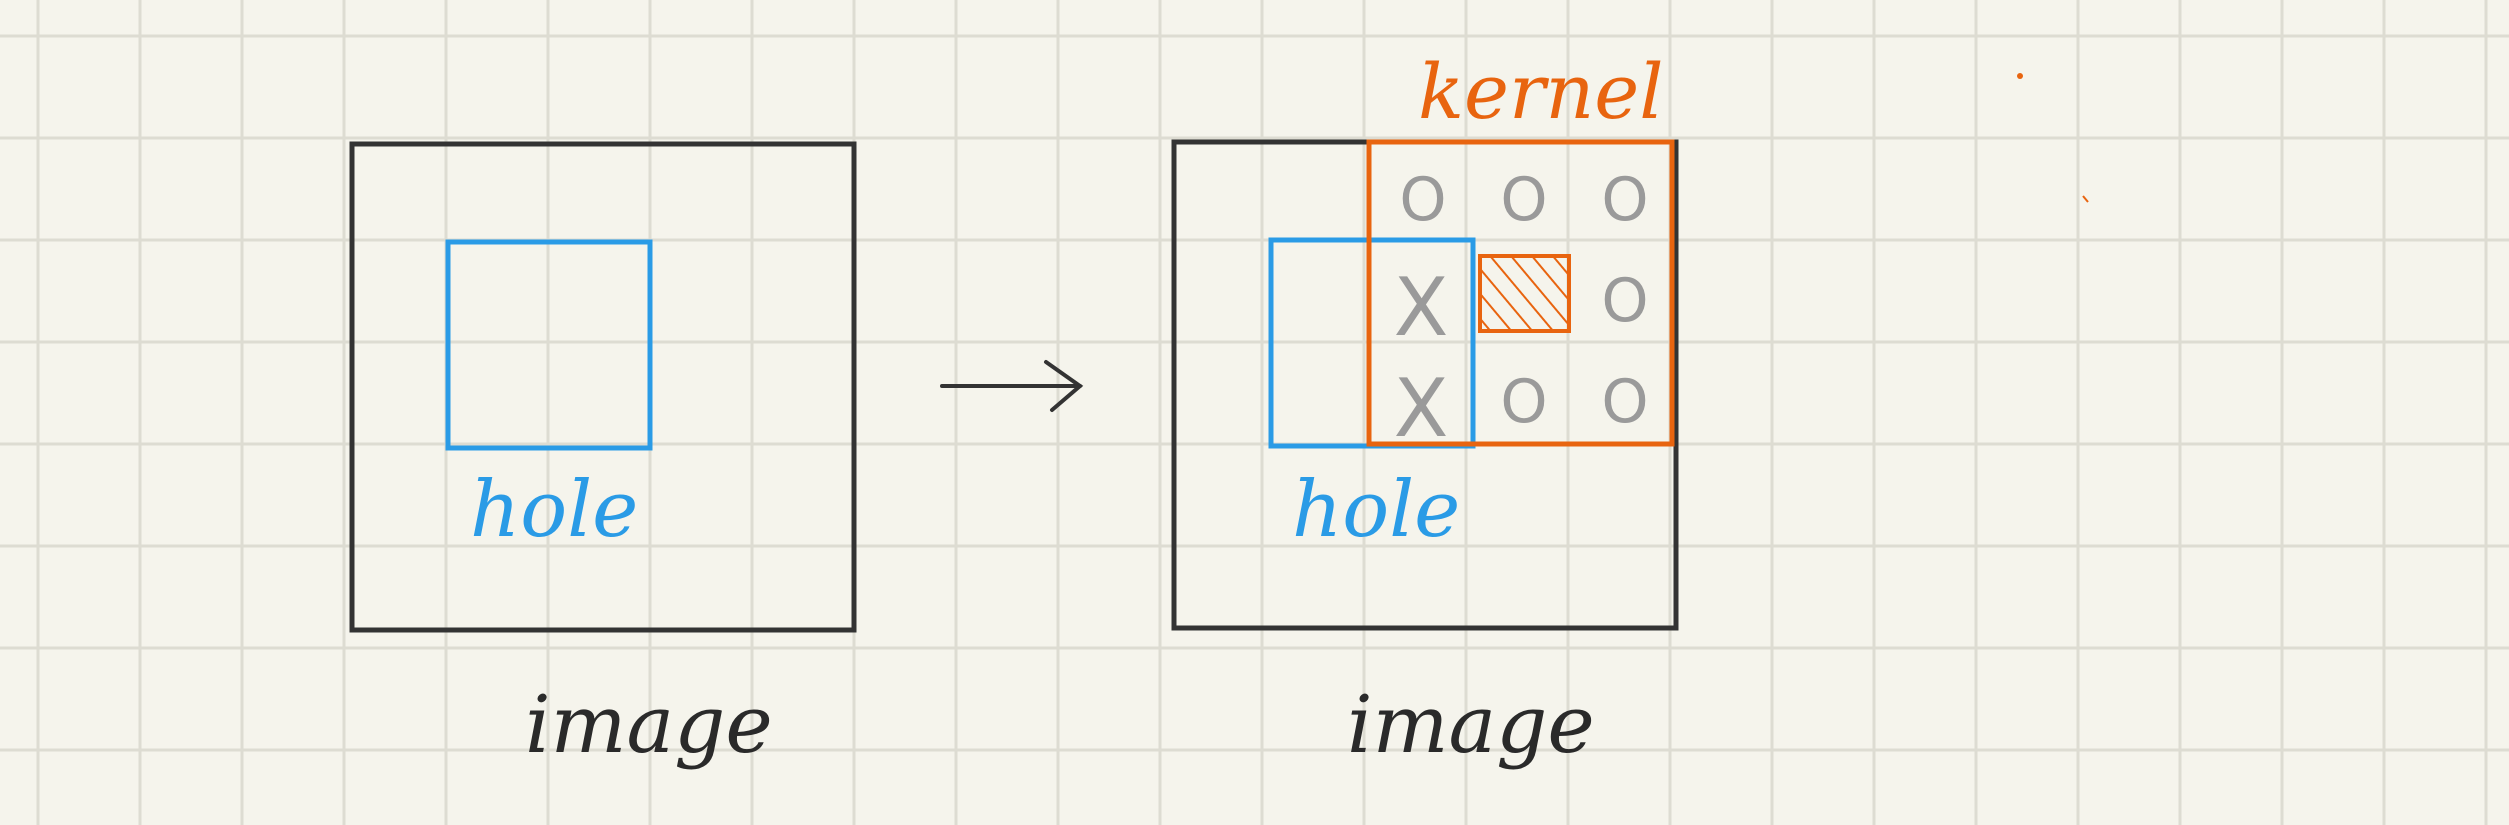 Image resolution: width=2509 pixels, height=825 pixels. I want to click on stray-tick, so click(2085, 199).